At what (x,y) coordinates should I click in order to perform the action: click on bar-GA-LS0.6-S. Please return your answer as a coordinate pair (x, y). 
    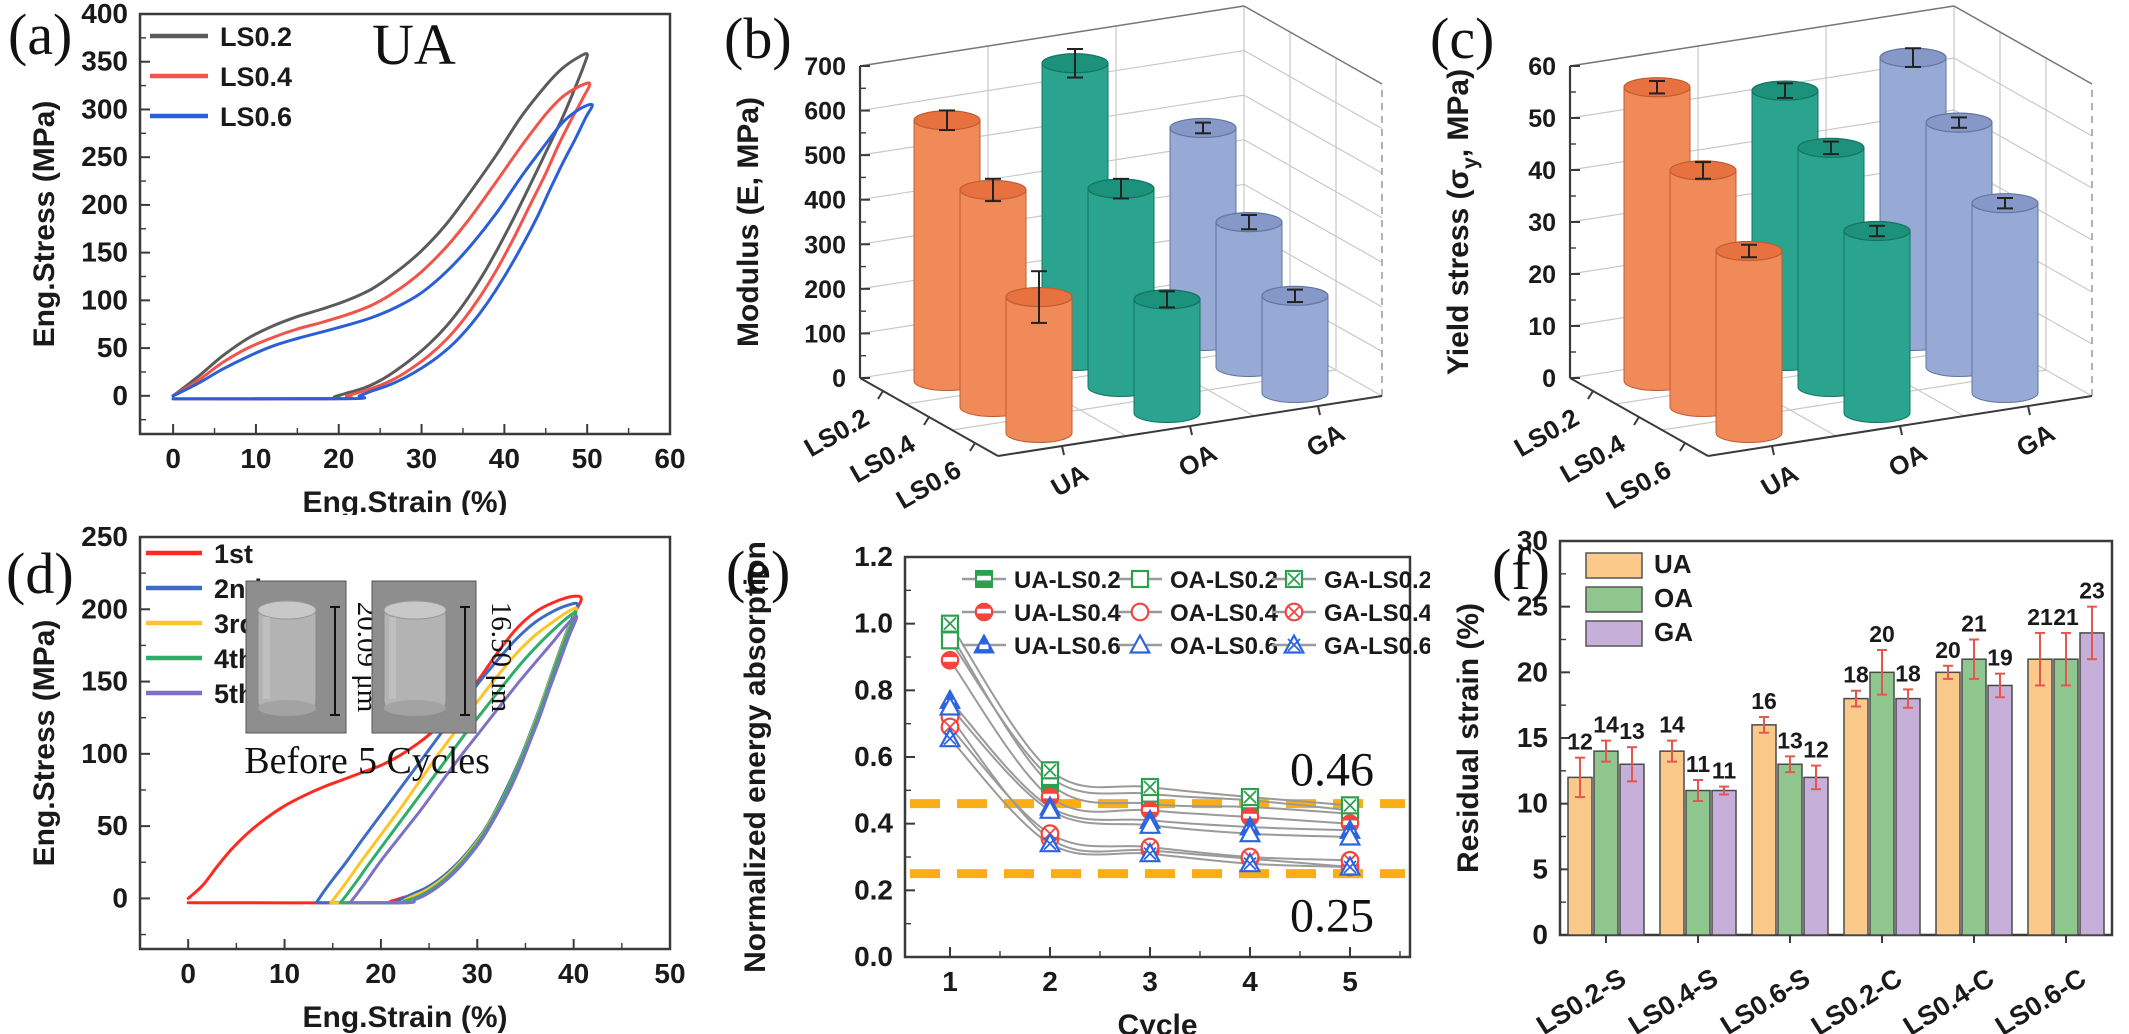
    Looking at the image, I should click on (1816, 856).